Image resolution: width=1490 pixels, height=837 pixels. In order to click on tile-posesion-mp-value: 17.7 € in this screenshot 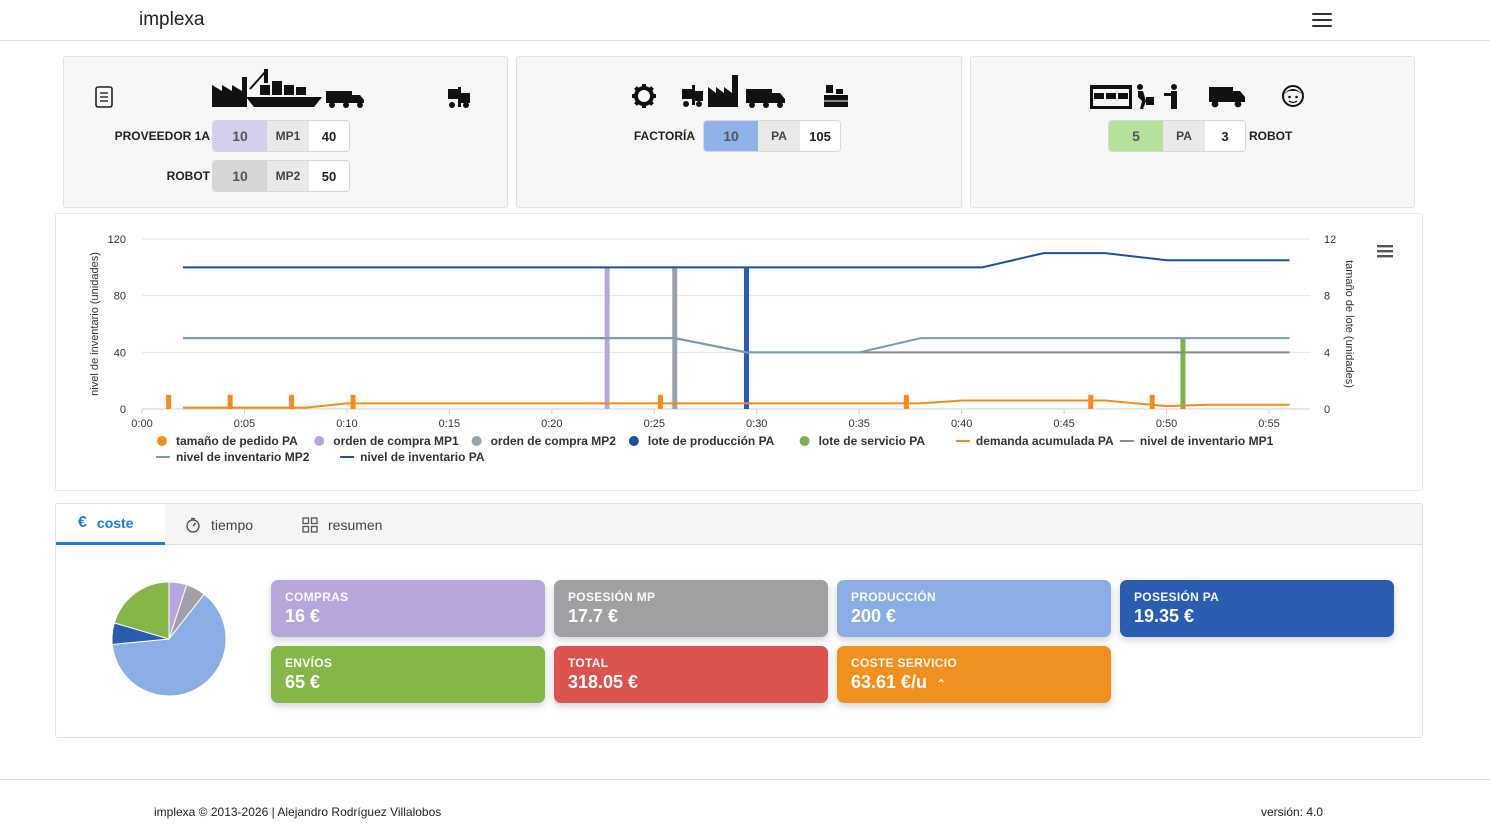, I will do `click(593, 616)`.